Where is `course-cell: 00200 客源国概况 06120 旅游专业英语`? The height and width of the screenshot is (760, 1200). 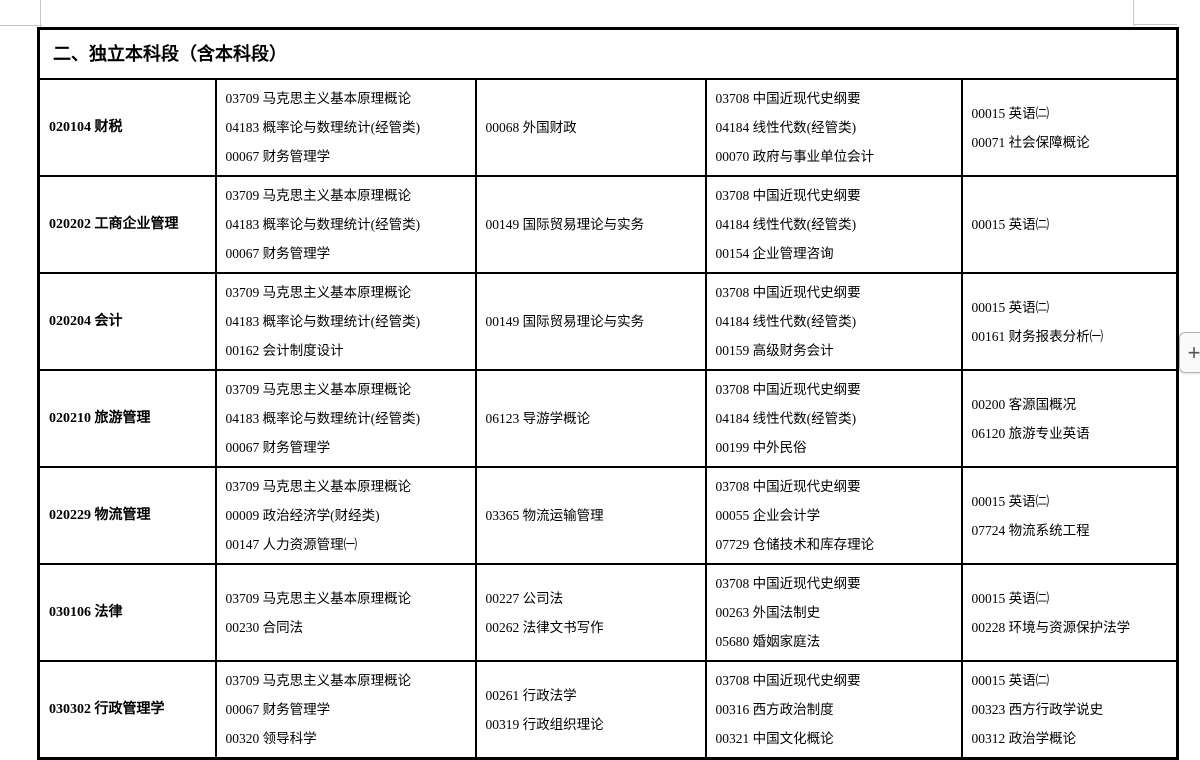 course-cell: 00200 客源国概况 06120 旅游专业英语 is located at coordinates (1069, 418).